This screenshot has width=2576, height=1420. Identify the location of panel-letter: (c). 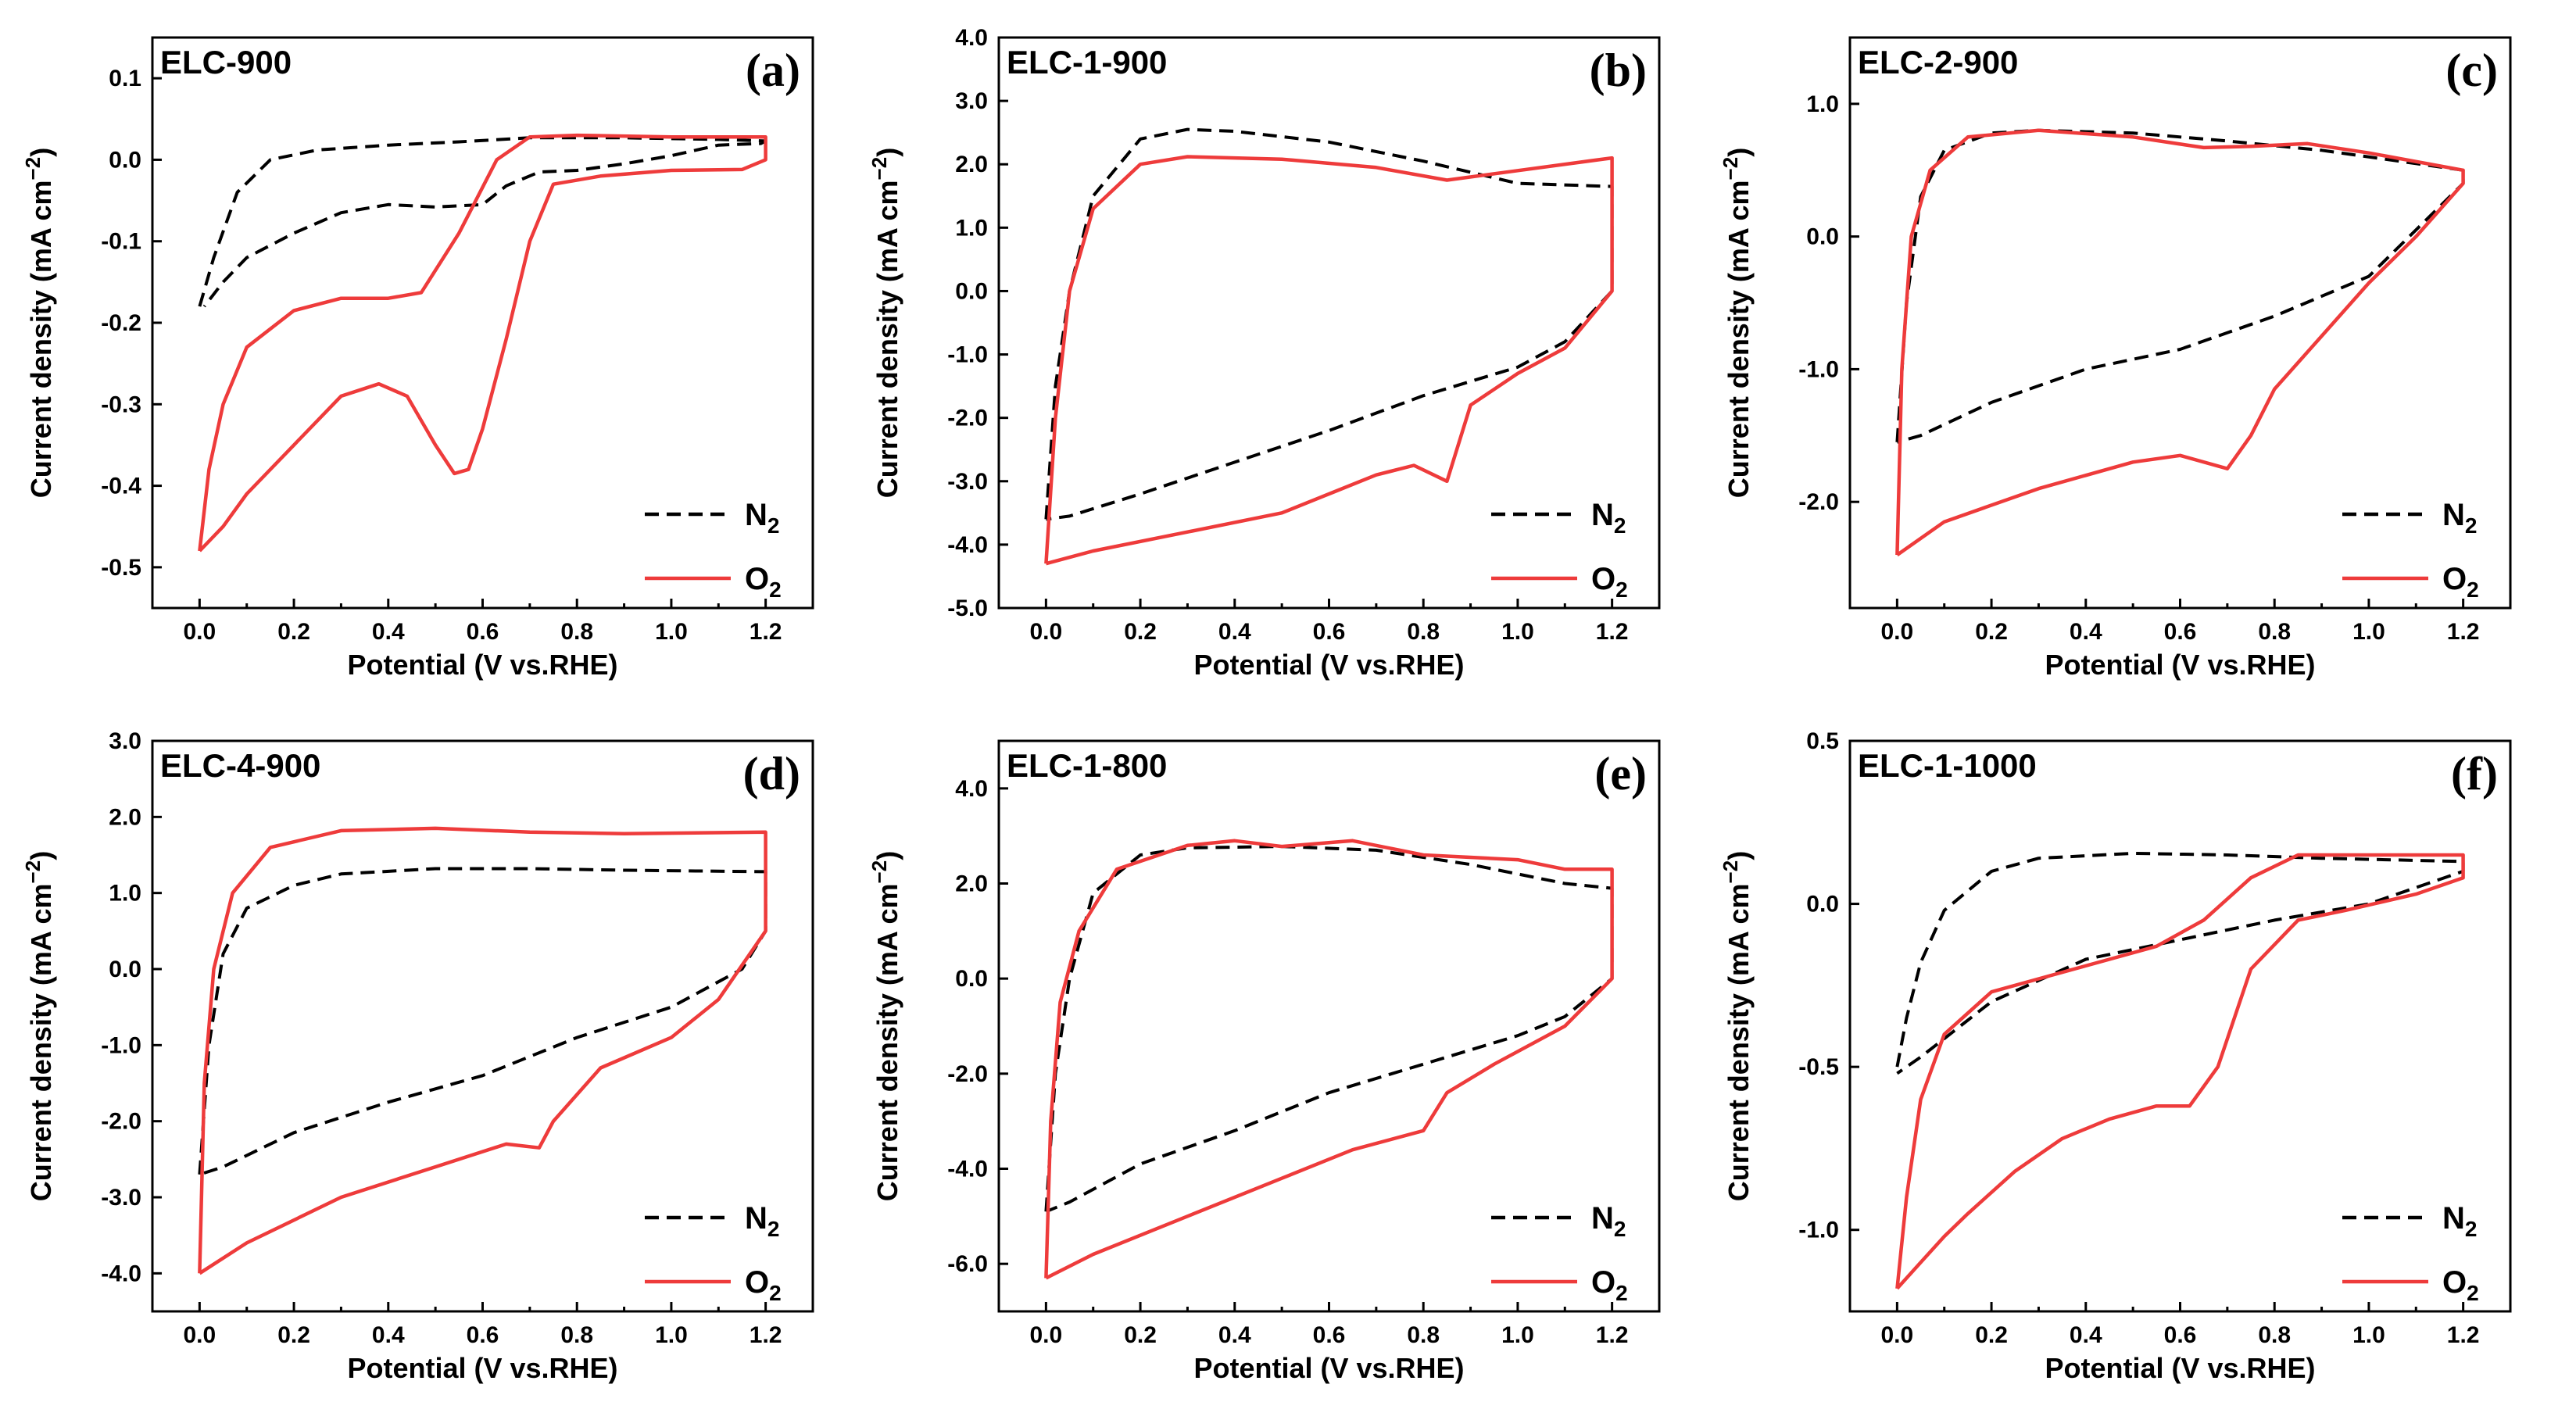
(2471, 70).